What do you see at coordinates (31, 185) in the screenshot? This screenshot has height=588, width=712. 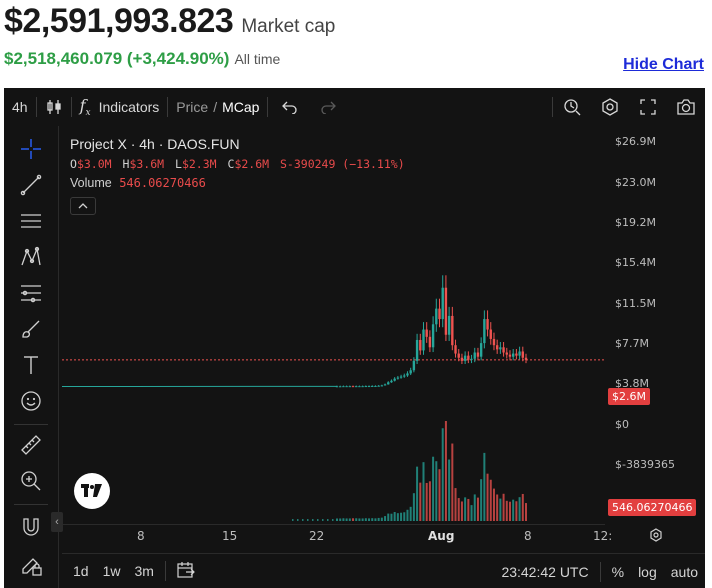 I see `trend-line-icon` at bounding box center [31, 185].